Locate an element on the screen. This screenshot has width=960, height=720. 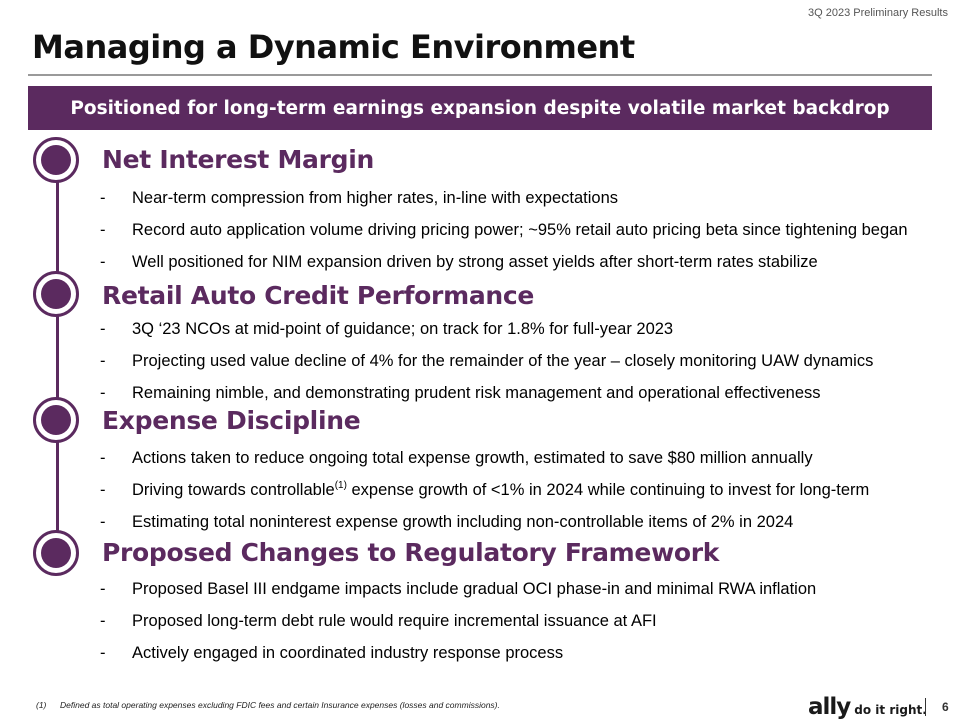
page-number: 6 is located at coordinates (945, 707).